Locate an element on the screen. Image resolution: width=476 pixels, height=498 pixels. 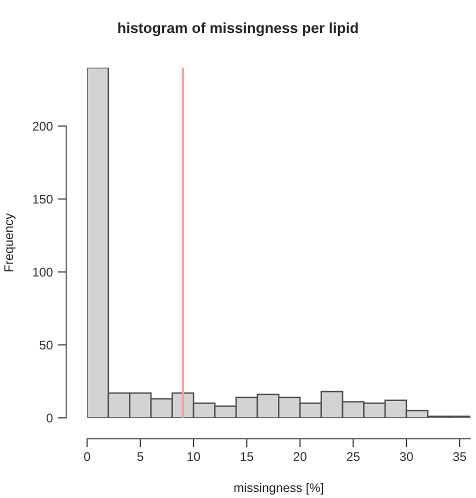
y-tick-label: 200 is located at coordinates (42, 126).